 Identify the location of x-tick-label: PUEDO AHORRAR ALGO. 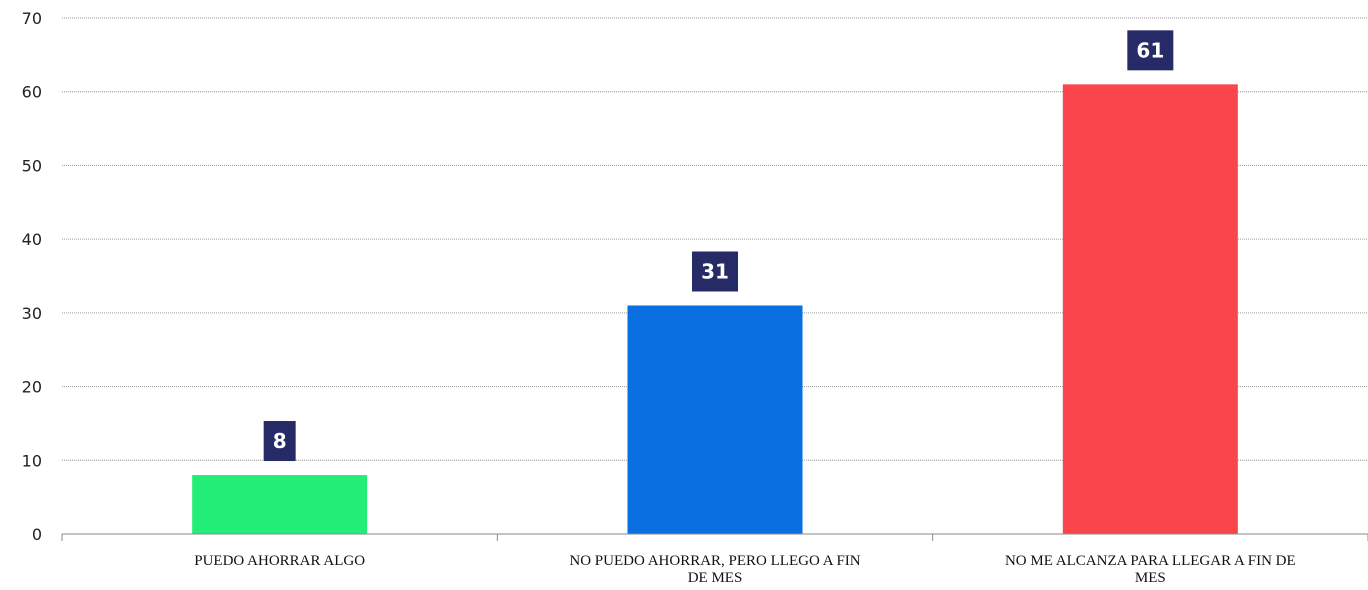
(279, 561).